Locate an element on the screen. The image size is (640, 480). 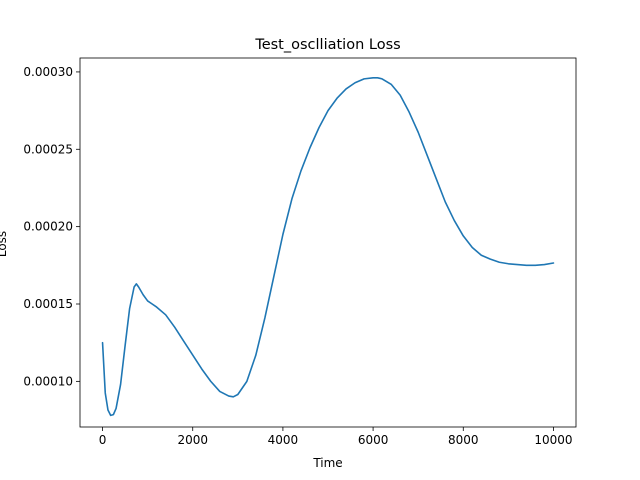
y-tick-label: 0.00010 is located at coordinates (48, 381).